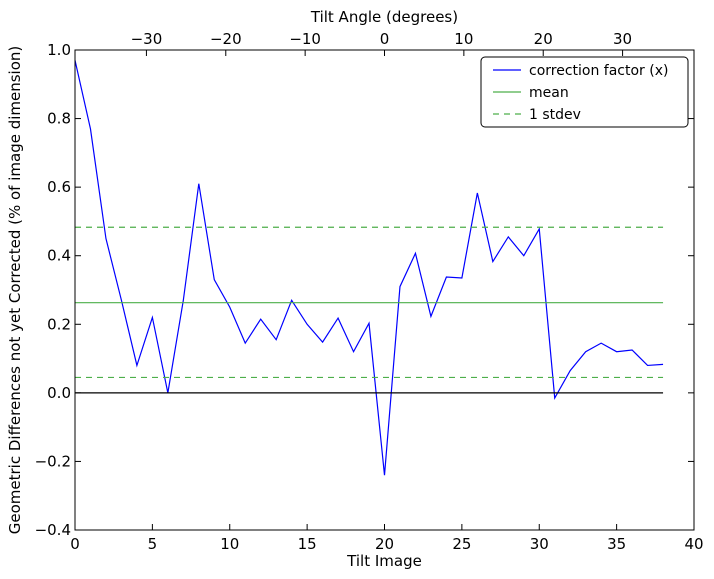 The width and height of the screenshot is (714, 579). I want to click on x-tick-label: 30, so click(539, 544).